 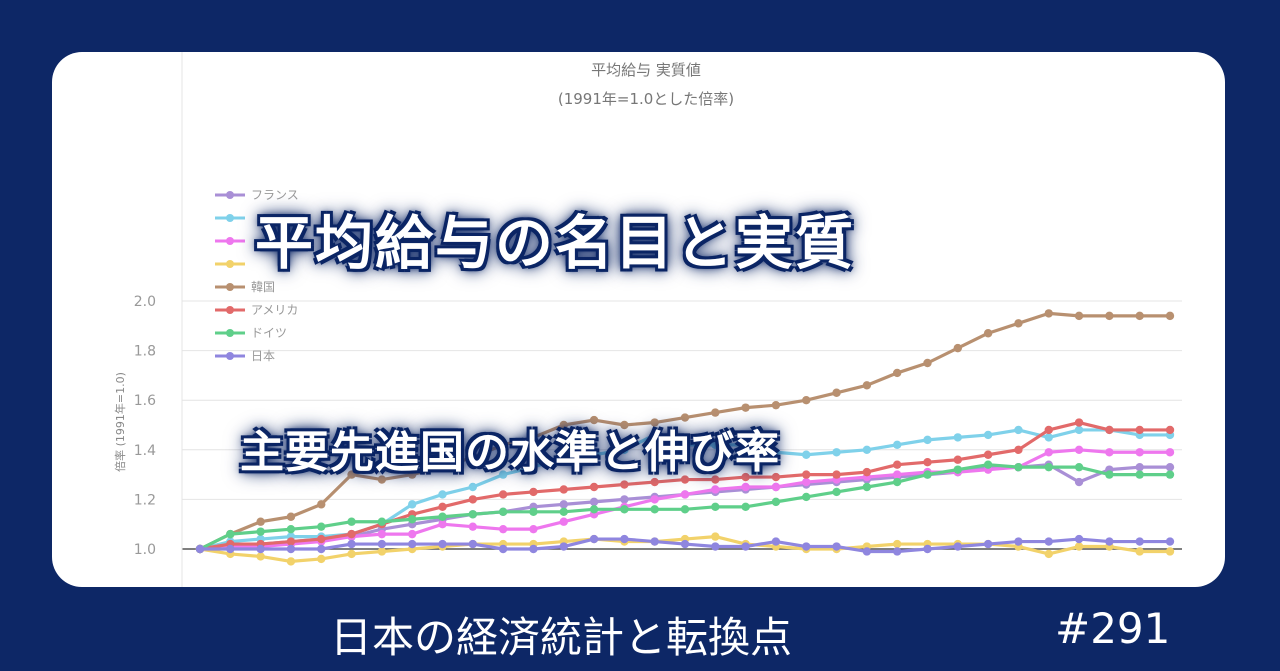 I want to click on legend-label: 日本, so click(x=263, y=356).